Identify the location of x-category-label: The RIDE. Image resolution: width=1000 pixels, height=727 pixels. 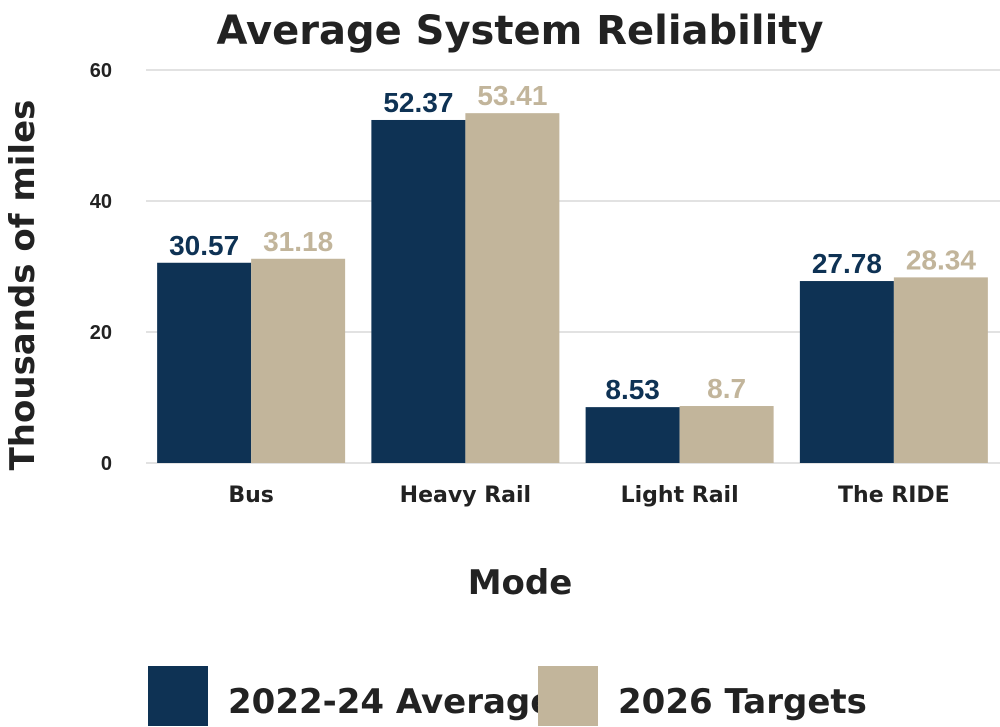
(894, 495).